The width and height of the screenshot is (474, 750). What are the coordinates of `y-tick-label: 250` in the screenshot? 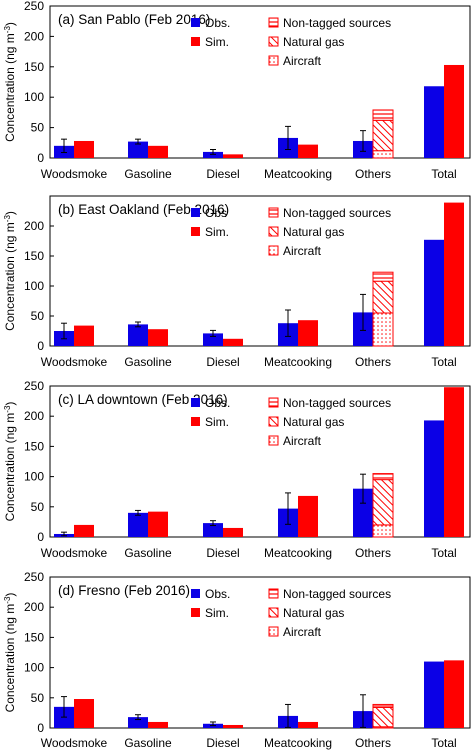 It's located at (34, 577).